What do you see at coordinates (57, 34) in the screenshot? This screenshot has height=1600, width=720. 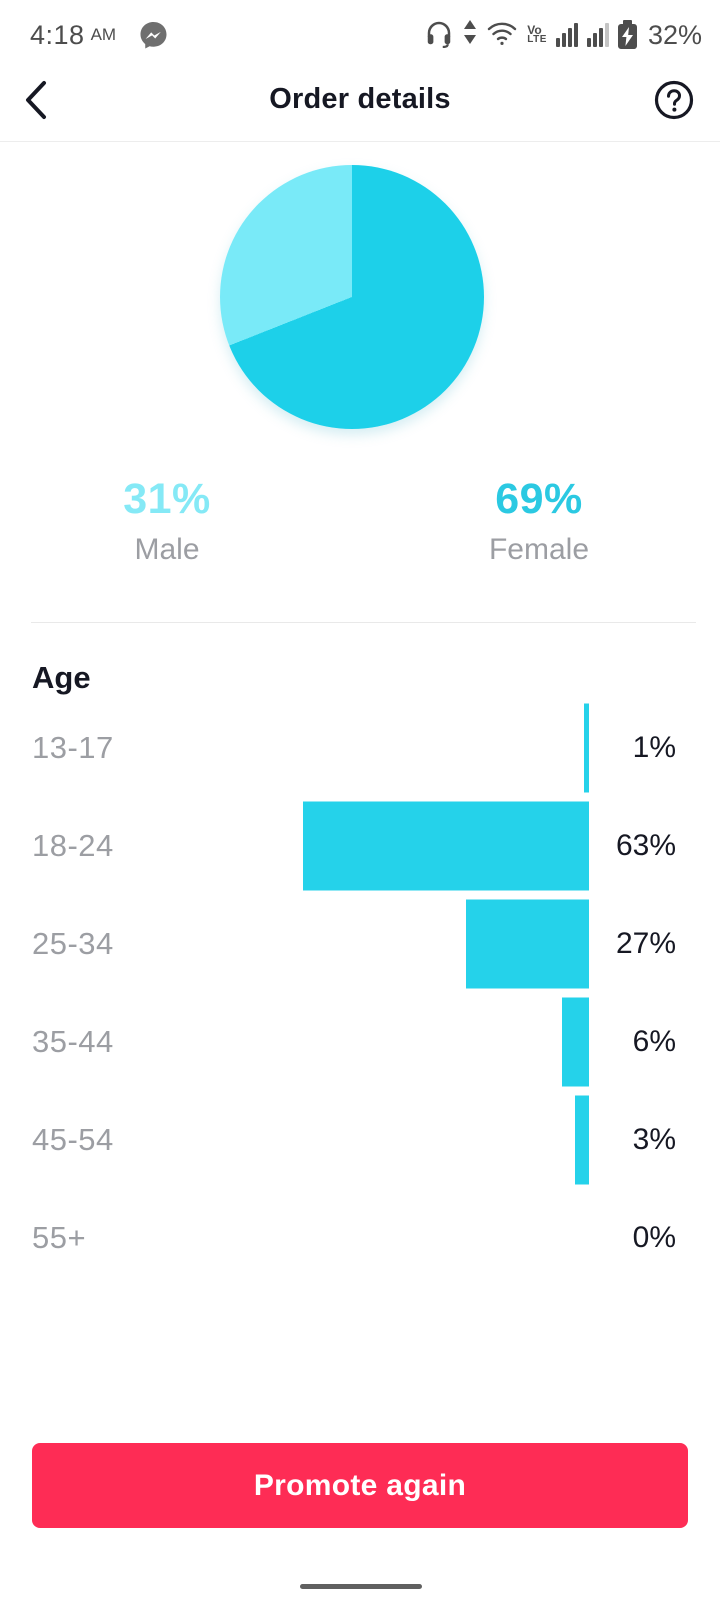 I see `clock-time: 4:18` at bounding box center [57, 34].